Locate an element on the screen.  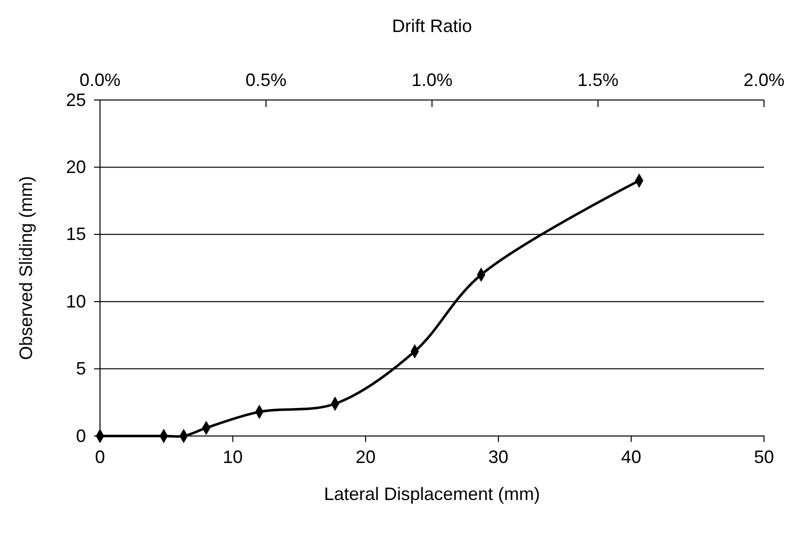
x2-axis-title: Drift Ratio is located at coordinates (432, 26).